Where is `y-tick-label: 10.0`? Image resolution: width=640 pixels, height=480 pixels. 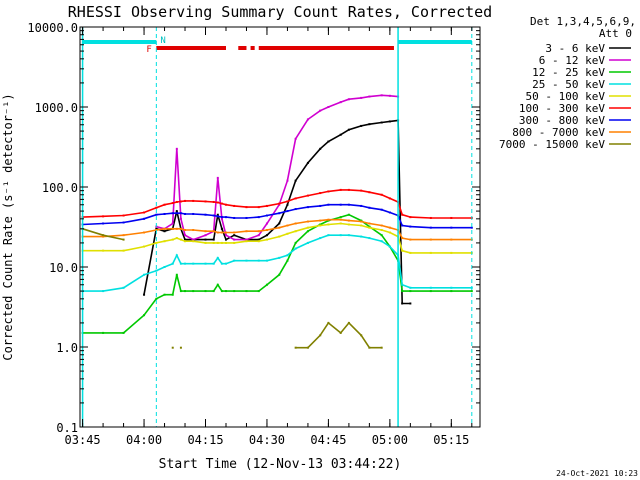
y-tick-label: 10.0 is located at coordinates (63, 268).